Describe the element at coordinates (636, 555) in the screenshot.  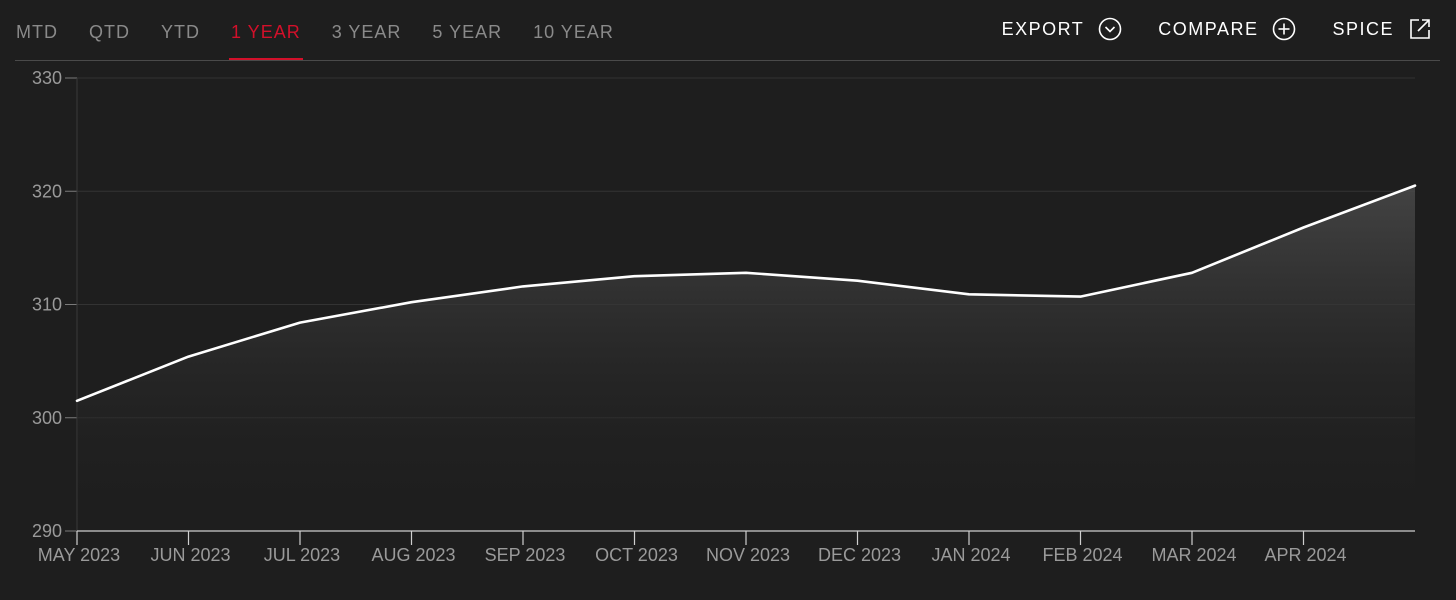
I see `x-tick-label: OCT 2023` at that location.